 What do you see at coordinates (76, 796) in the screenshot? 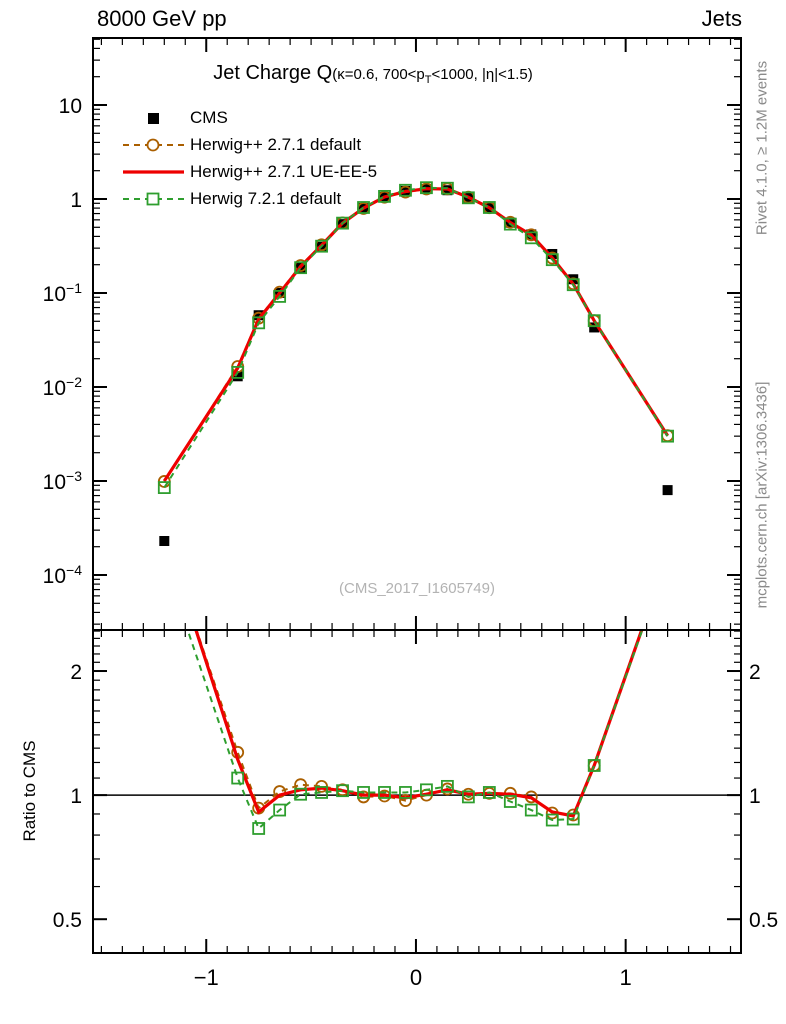
I see `y-ratio-tick-label-left: 1` at bounding box center [76, 796].